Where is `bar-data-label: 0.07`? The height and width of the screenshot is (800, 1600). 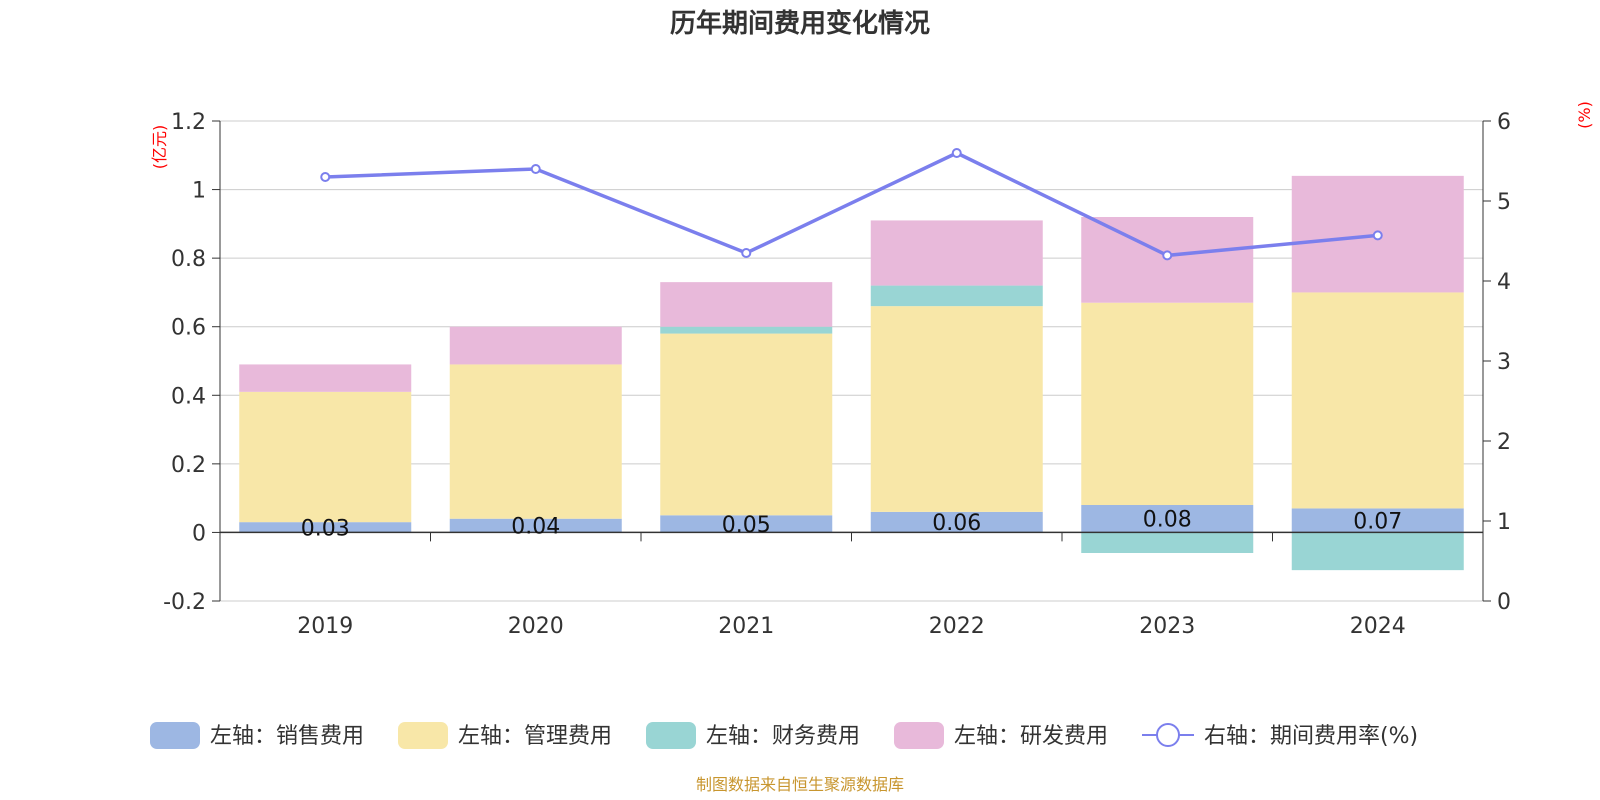 bar-data-label: 0.07 is located at coordinates (1377, 521).